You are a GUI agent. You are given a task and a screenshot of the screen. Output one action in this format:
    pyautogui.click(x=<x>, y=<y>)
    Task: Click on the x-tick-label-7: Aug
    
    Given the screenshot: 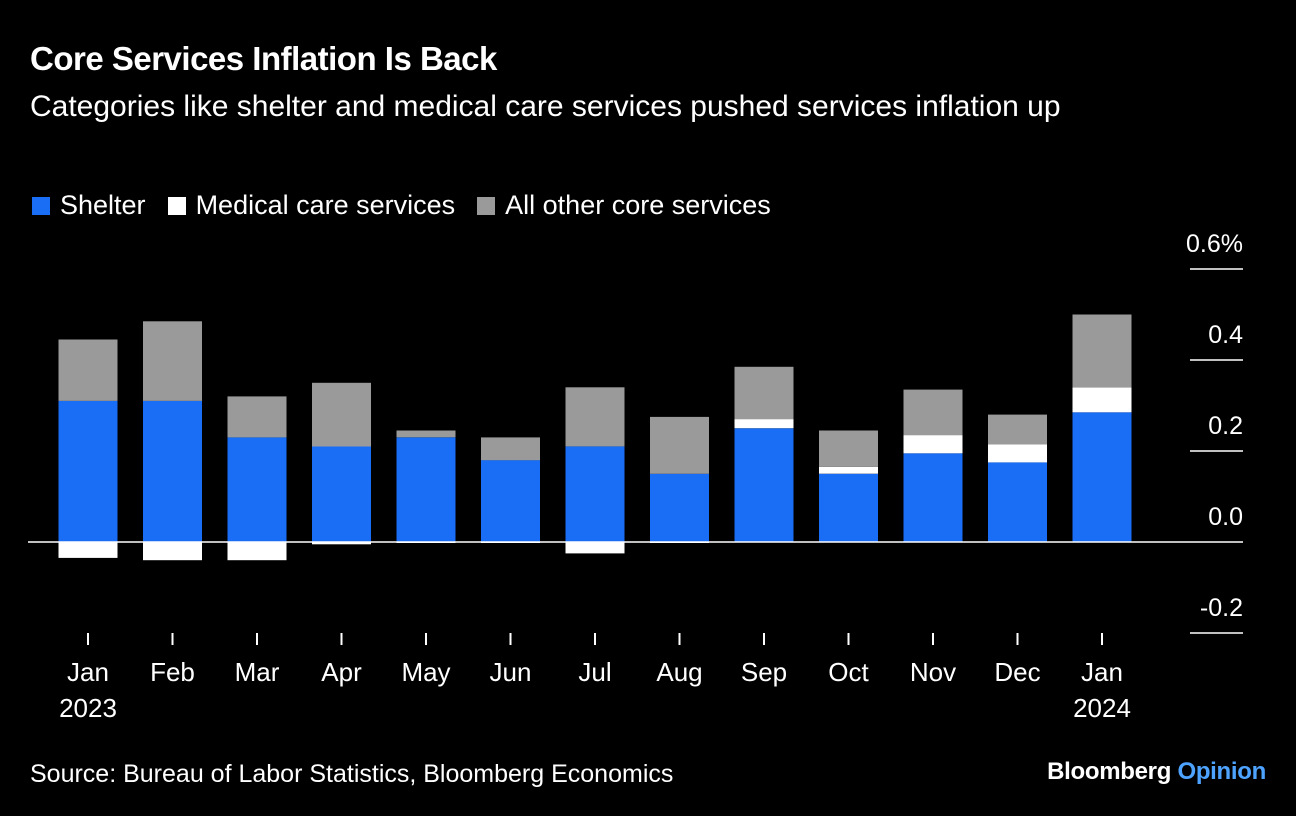 What is the action you would take?
    pyautogui.click(x=679, y=672)
    